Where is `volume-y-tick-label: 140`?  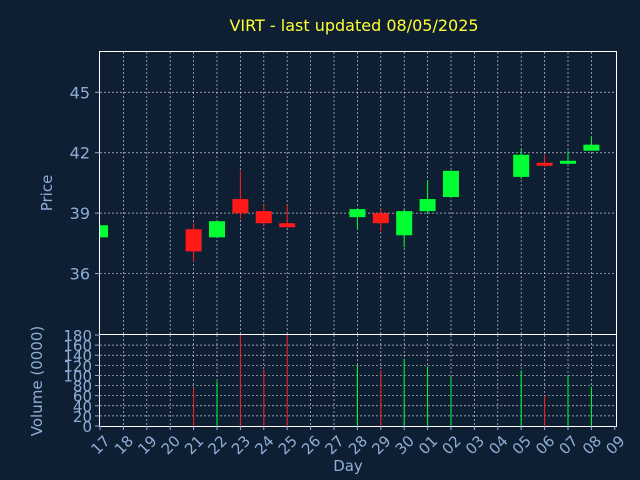
volume-y-tick-label: 140 is located at coordinates (77, 356).